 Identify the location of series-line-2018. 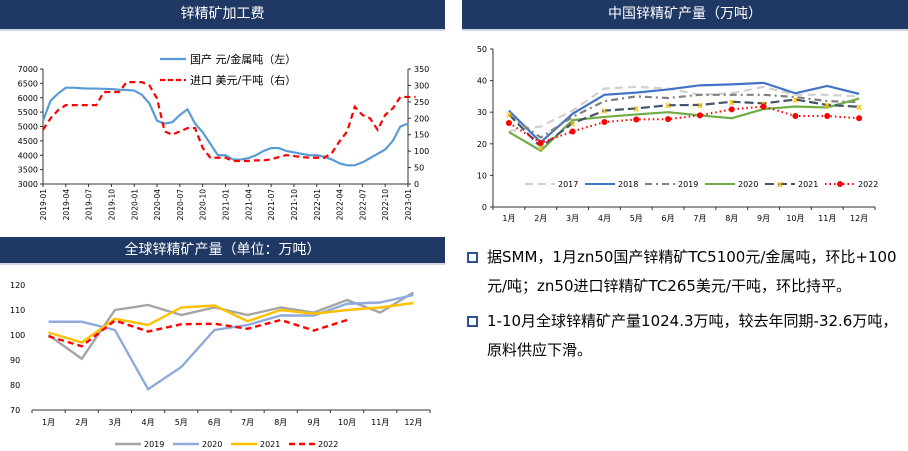
(684, 112).